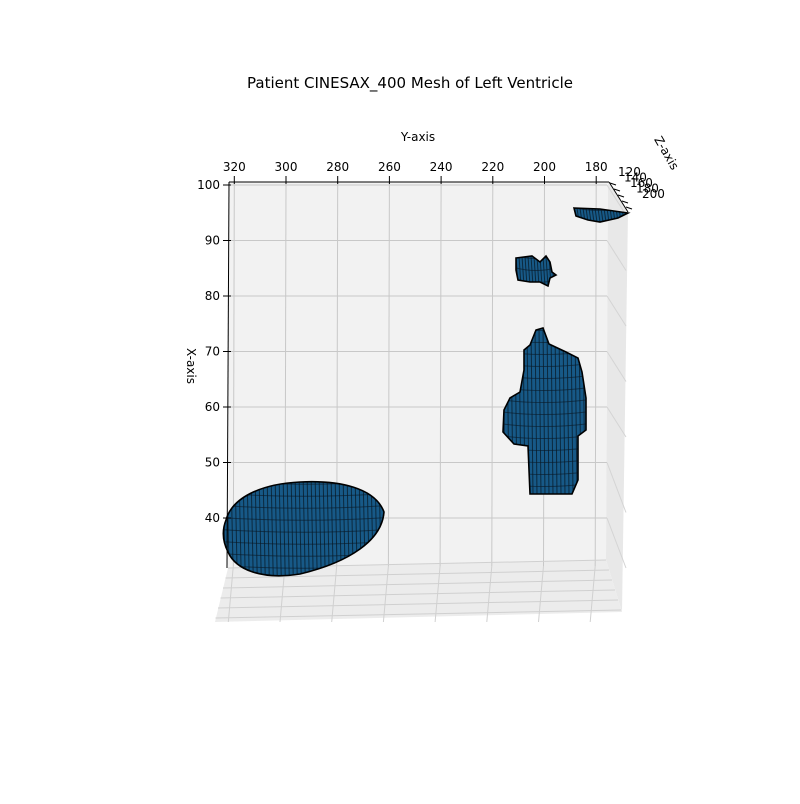  Describe the element at coordinates (212, 296) in the screenshot. I see `x-tick-label: 80` at that location.